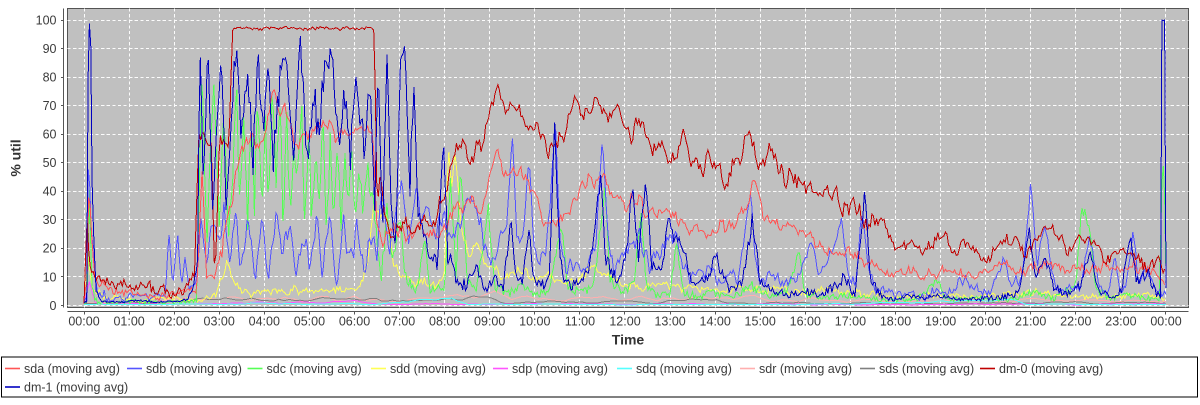 This screenshot has height=405, width=1200. I want to click on svg-text: 07:00, so click(399, 322).